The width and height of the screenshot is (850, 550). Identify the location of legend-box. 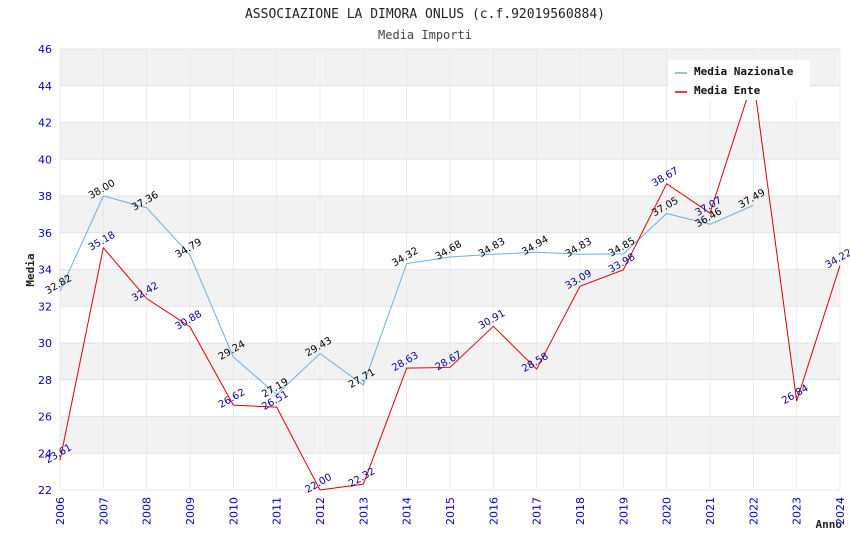
(739, 80).